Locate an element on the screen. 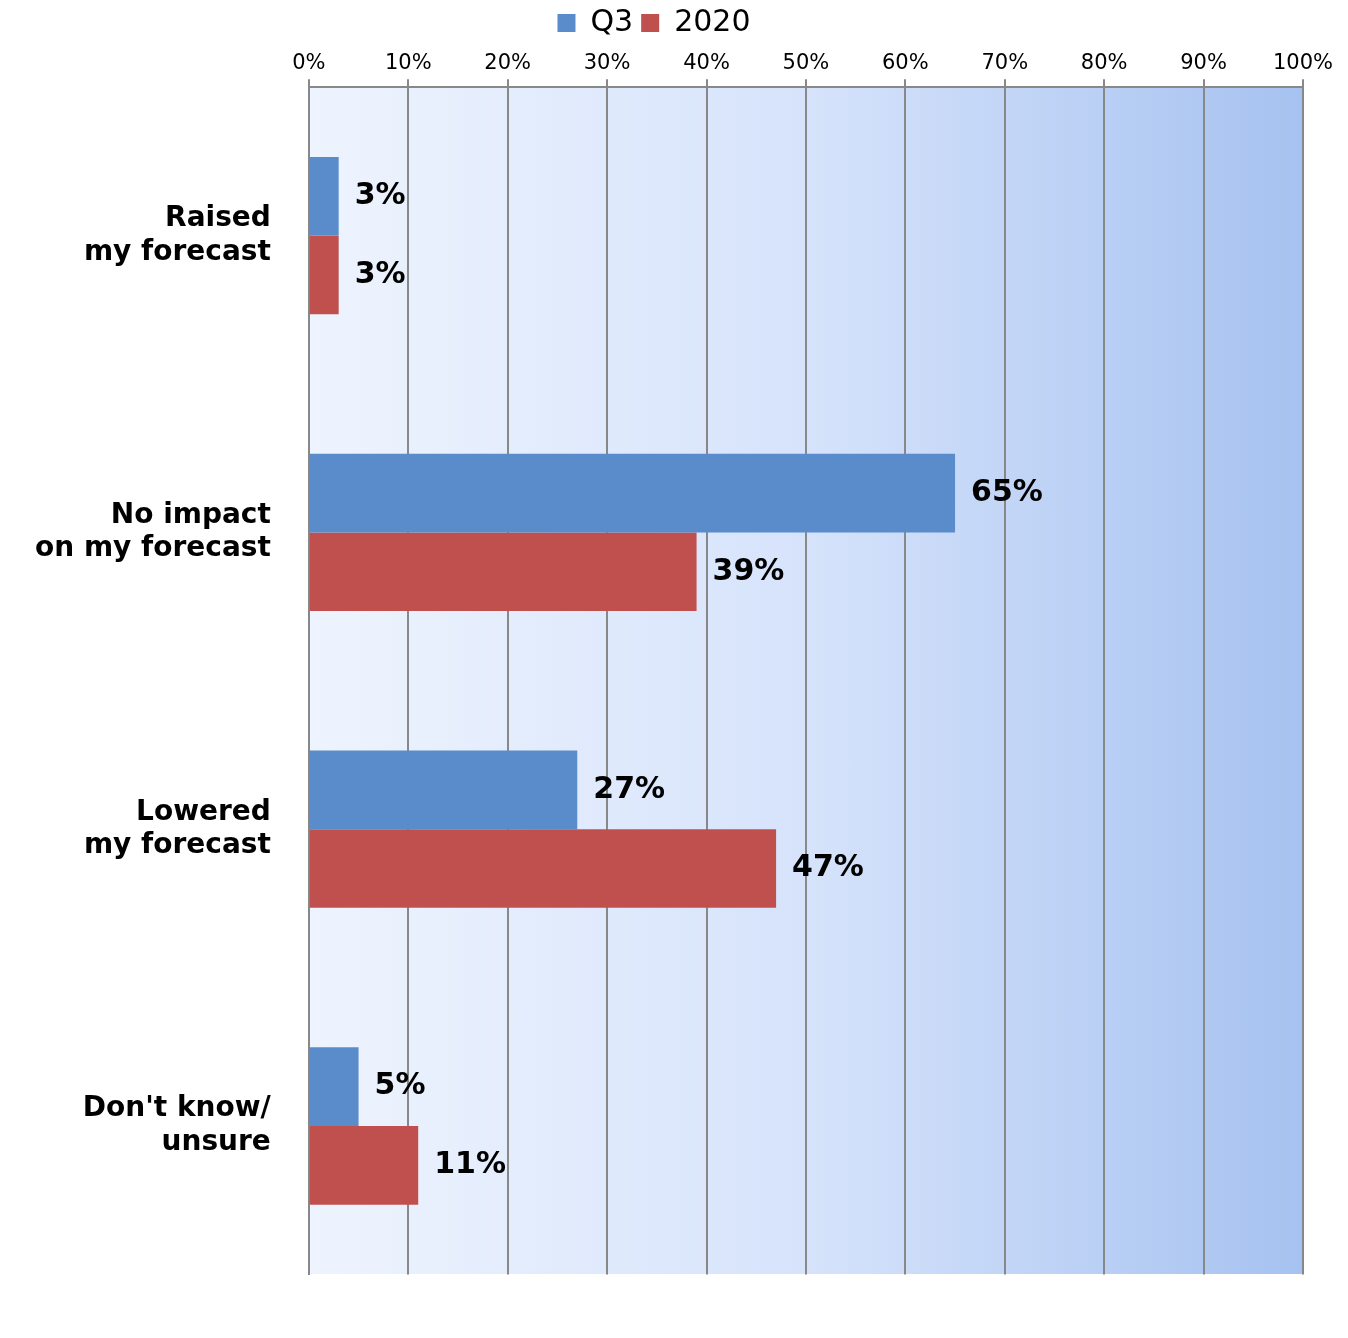  legend-label: 2020 is located at coordinates (712, 20).